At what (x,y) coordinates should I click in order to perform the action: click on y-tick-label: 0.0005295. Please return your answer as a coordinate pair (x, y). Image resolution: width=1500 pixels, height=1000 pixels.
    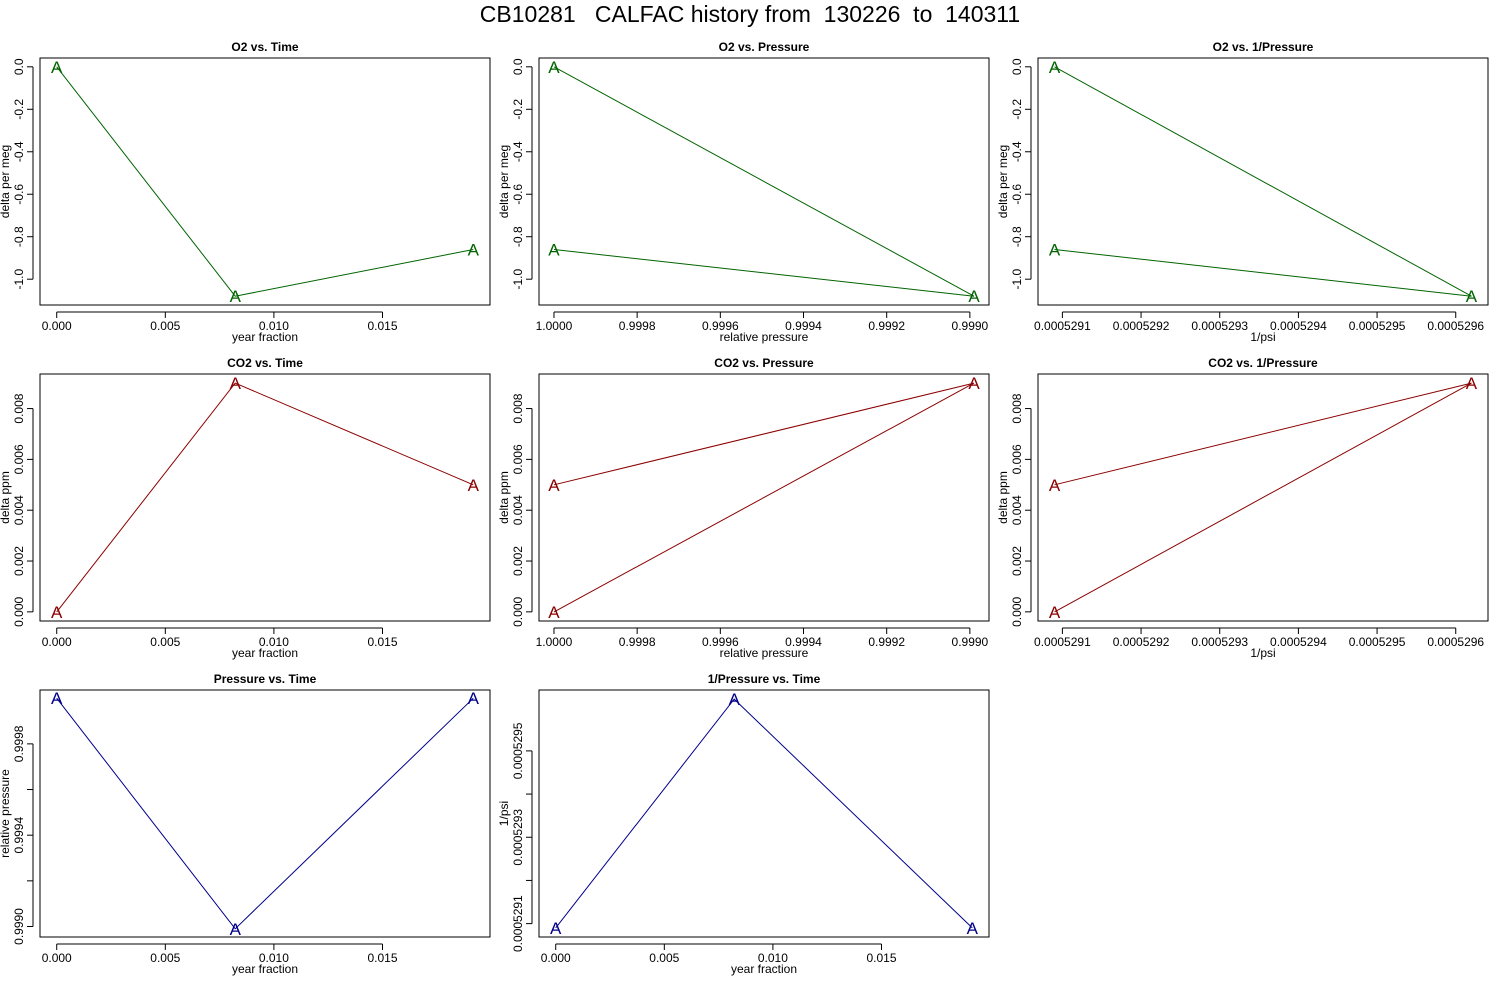
    Looking at the image, I should click on (518, 750).